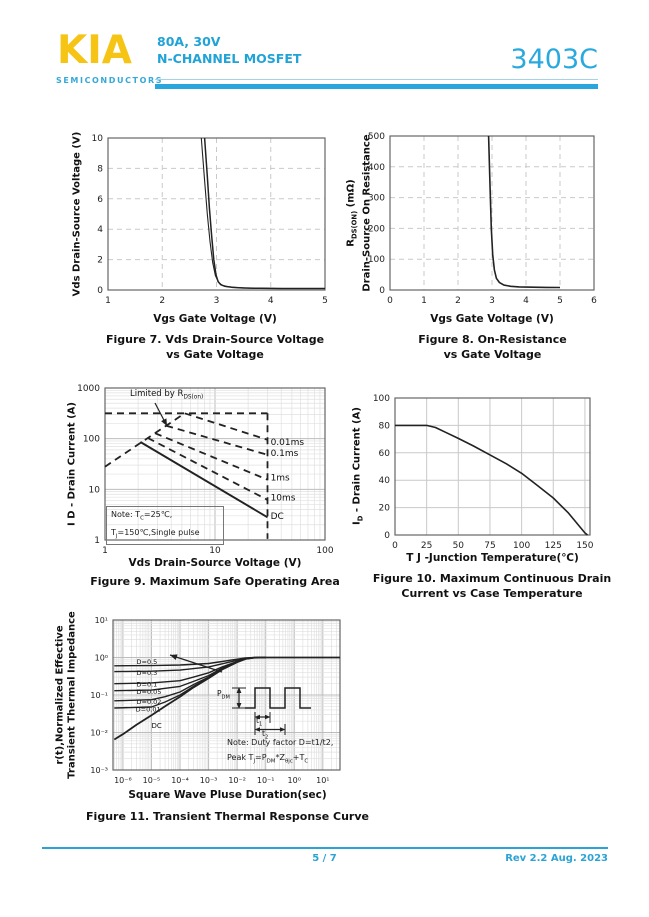 This screenshot has height=917, width=649. I want to click on svg-text: 300, so click(376, 199).